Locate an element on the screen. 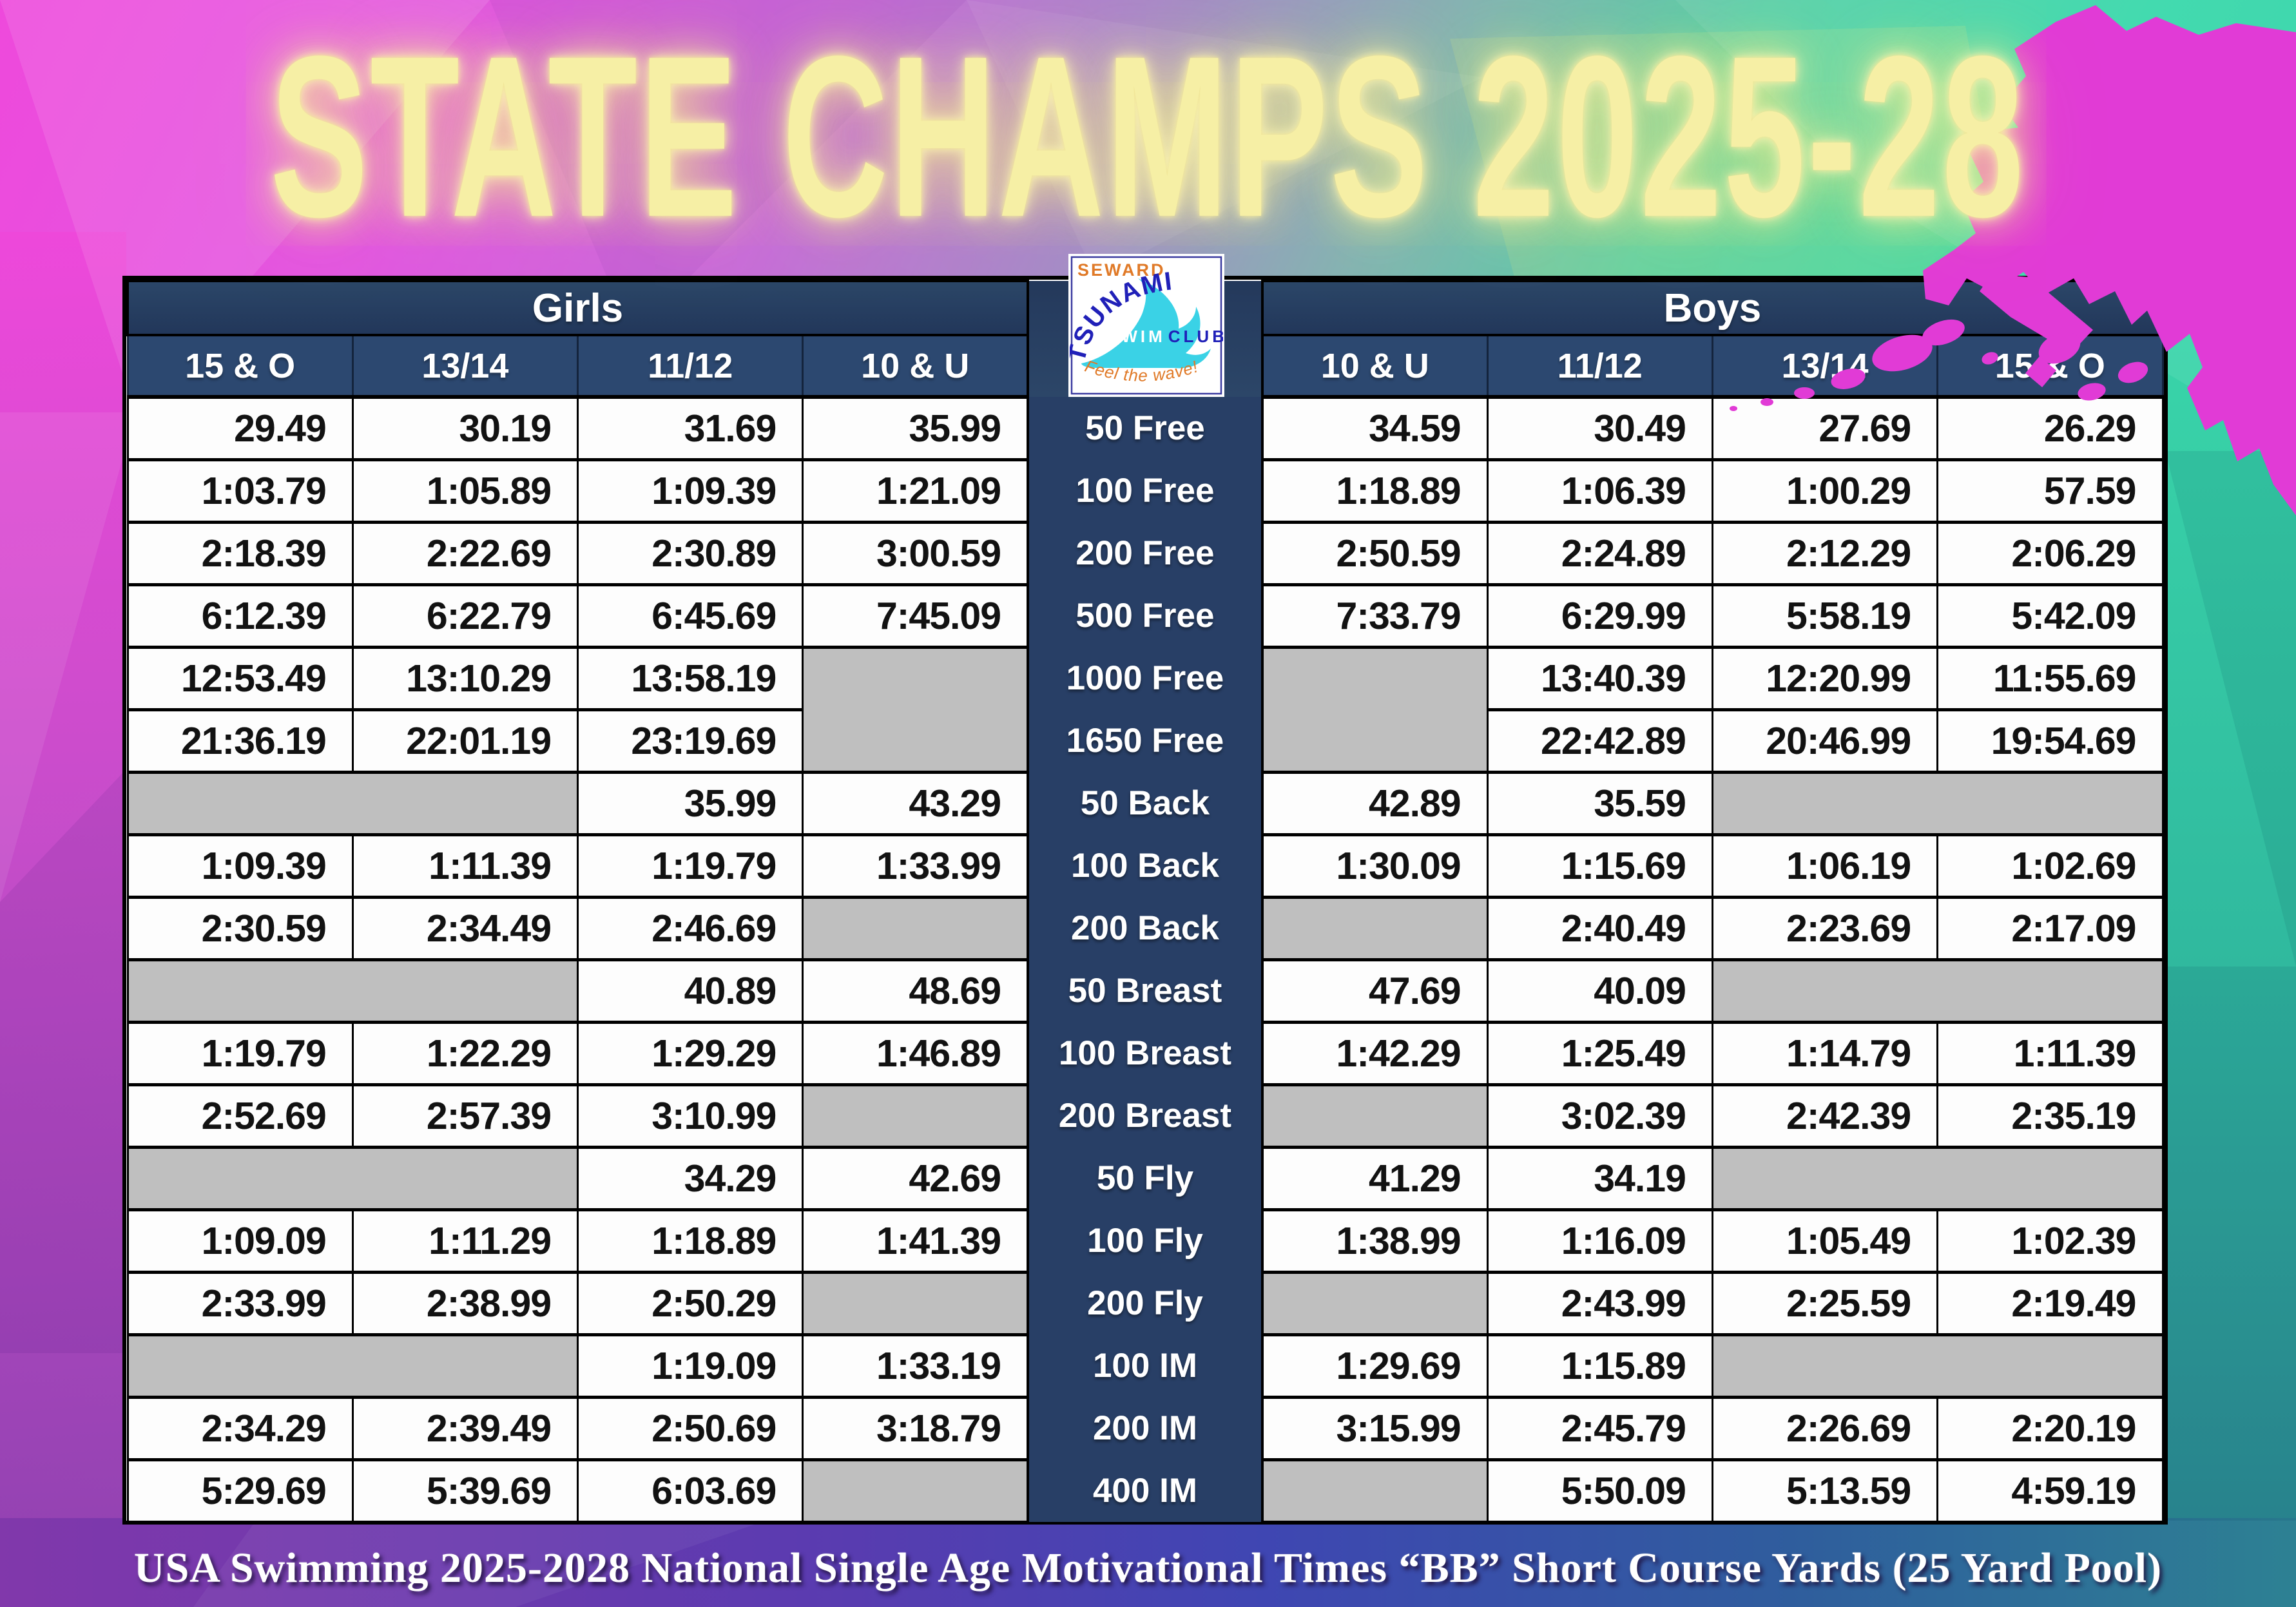  time-cell: 22:42.89 is located at coordinates (1599, 741).